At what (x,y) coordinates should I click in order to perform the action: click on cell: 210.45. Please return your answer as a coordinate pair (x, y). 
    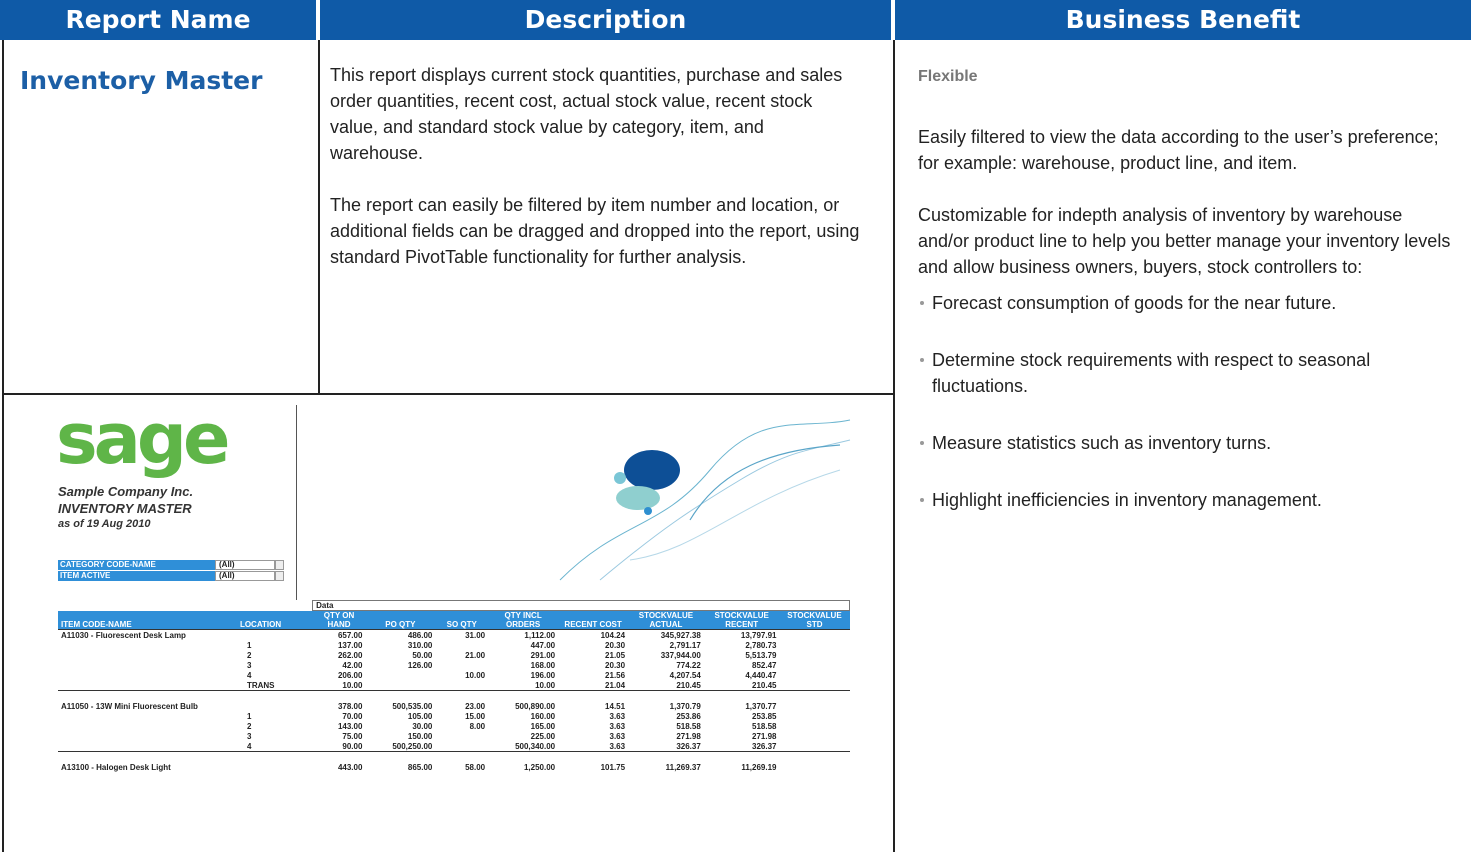
    Looking at the image, I should click on (764, 685).